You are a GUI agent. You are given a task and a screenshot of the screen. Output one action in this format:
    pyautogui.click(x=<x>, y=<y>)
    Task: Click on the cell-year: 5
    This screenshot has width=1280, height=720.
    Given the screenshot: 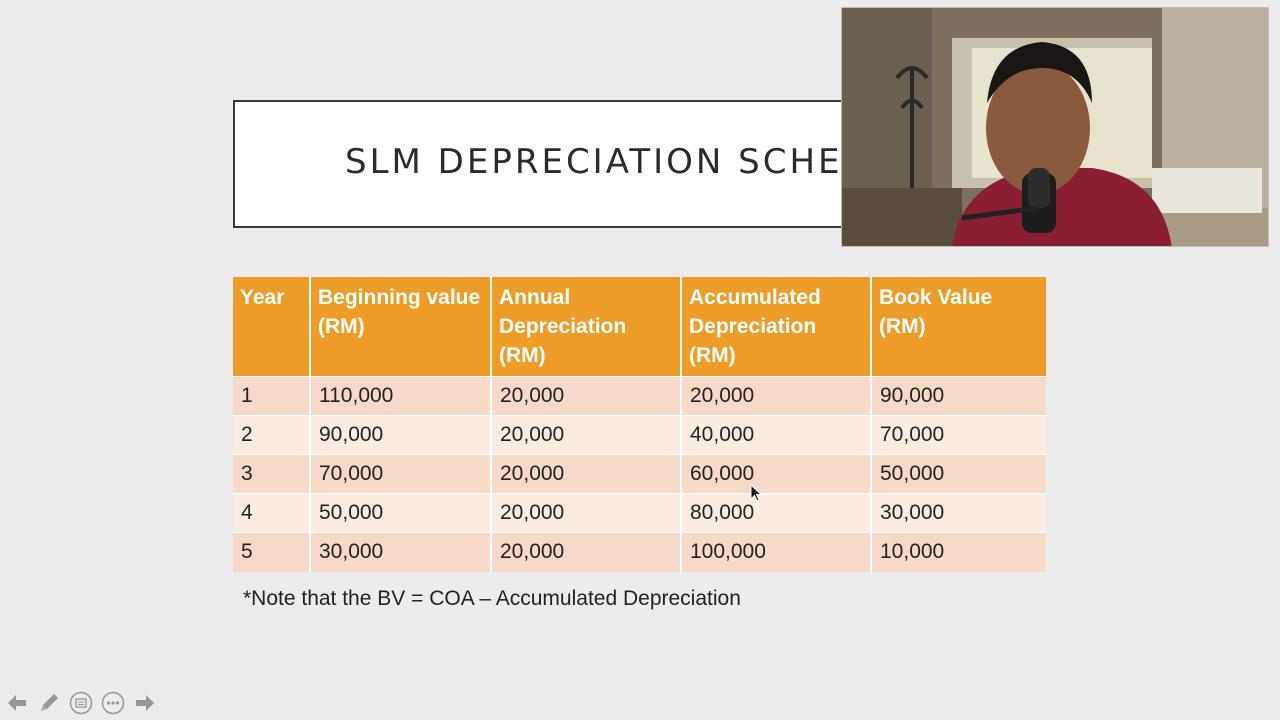 What is the action you would take?
    pyautogui.click(x=272, y=552)
    